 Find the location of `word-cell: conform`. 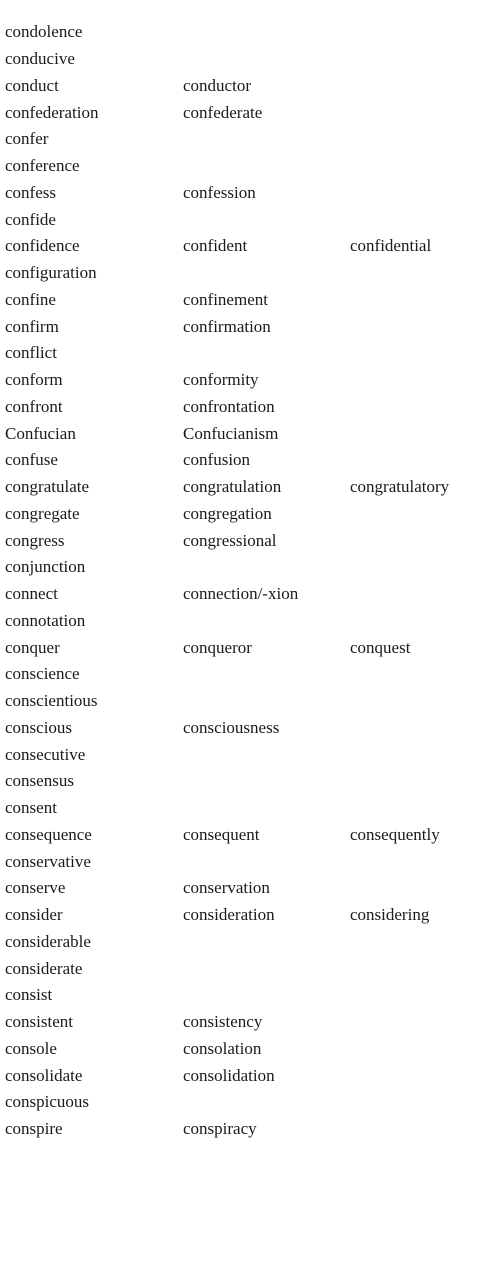

word-cell: conform is located at coordinates (34, 380).